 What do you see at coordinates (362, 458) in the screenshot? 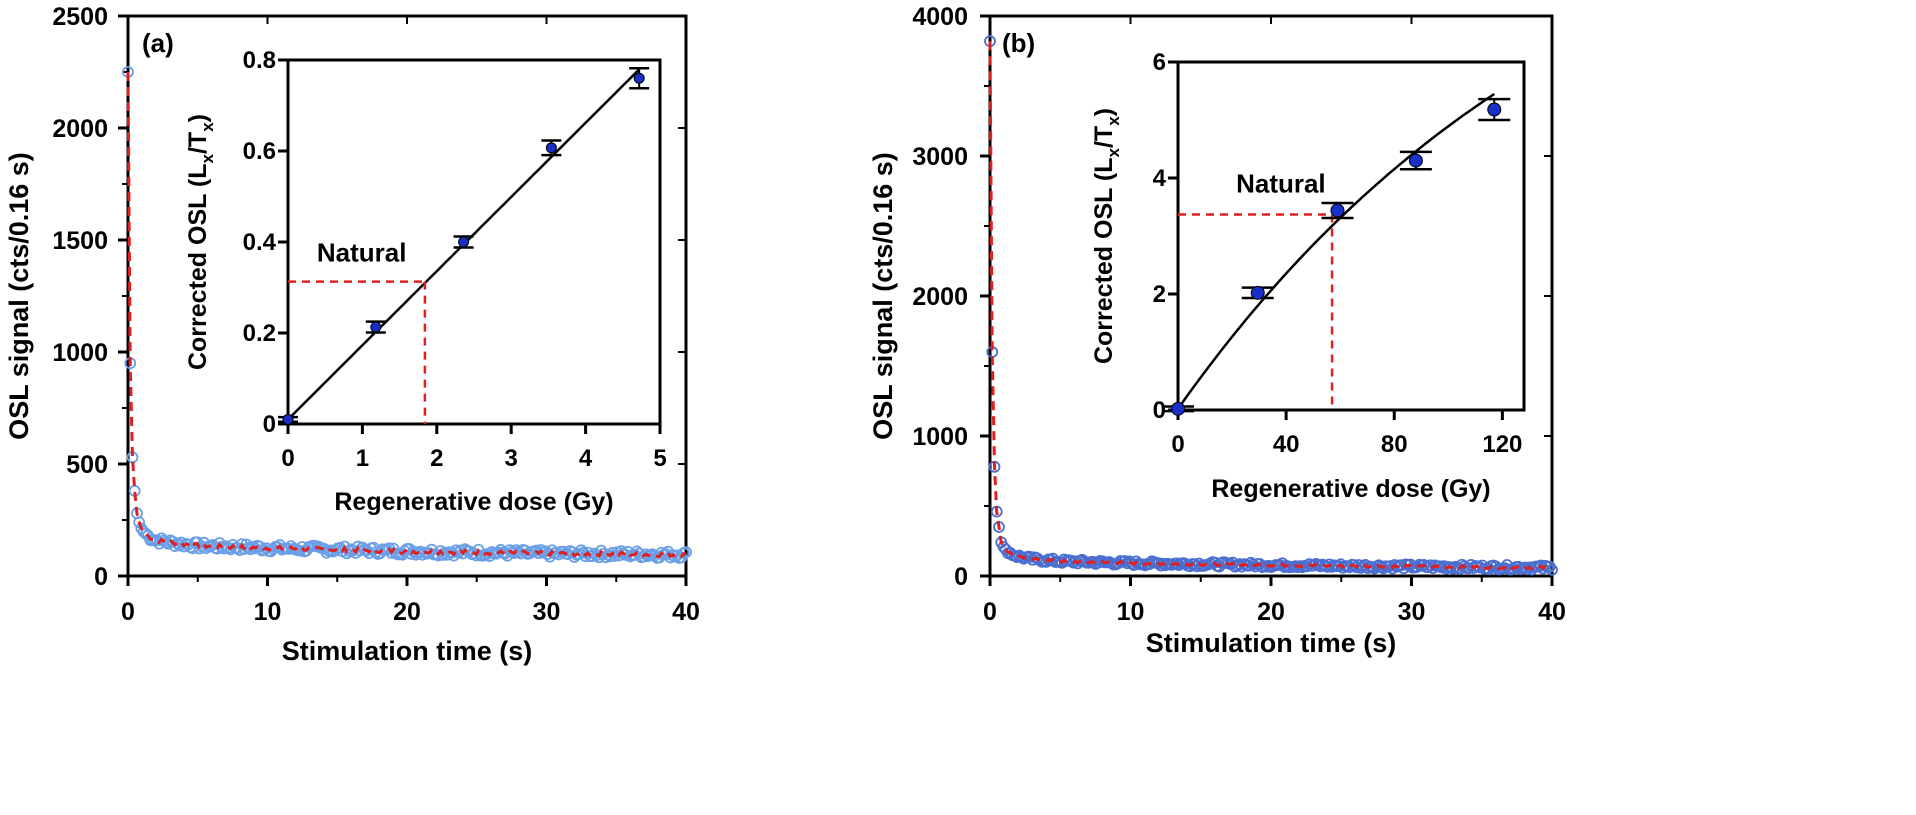
I see `inset-x-tick-label: 1` at bounding box center [362, 458].